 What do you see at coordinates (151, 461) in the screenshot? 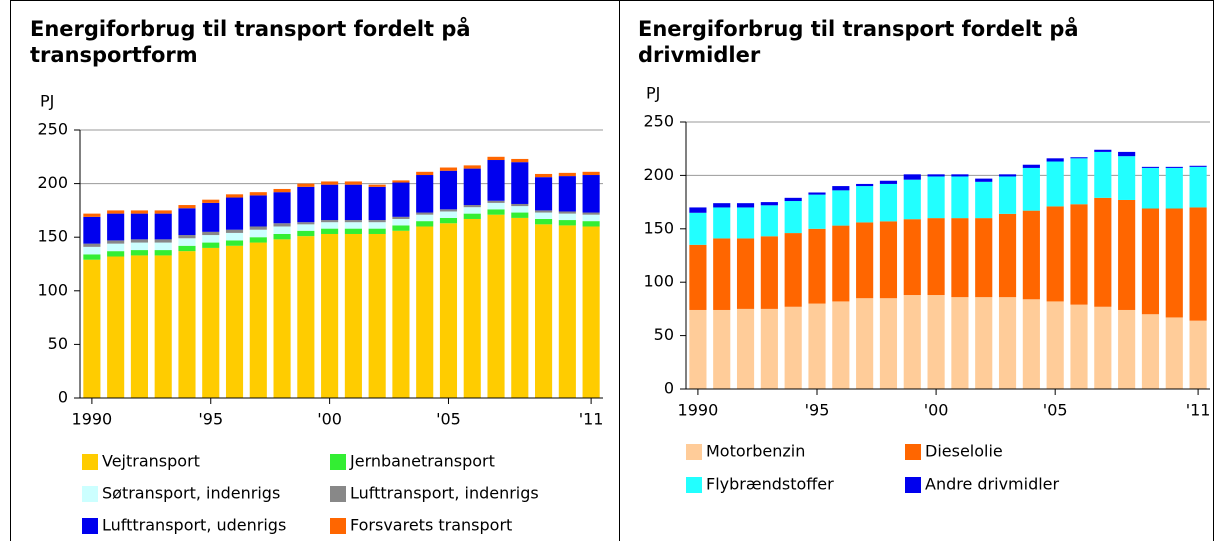
I see `legend-label: Vejtransport` at bounding box center [151, 461].